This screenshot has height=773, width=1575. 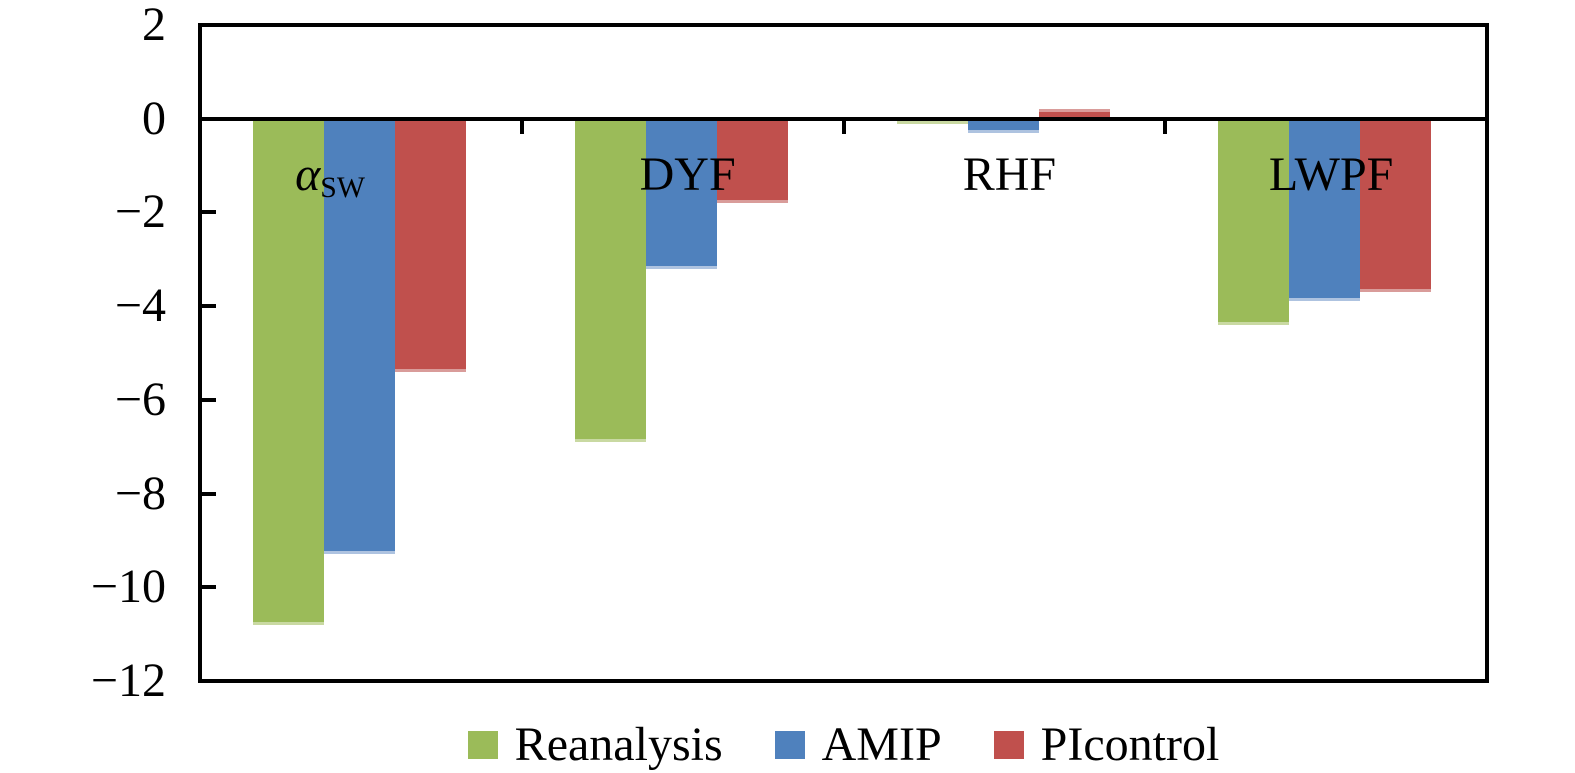 I want to click on bar-edge-reanalysis-rhf, so click(x=932, y=122).